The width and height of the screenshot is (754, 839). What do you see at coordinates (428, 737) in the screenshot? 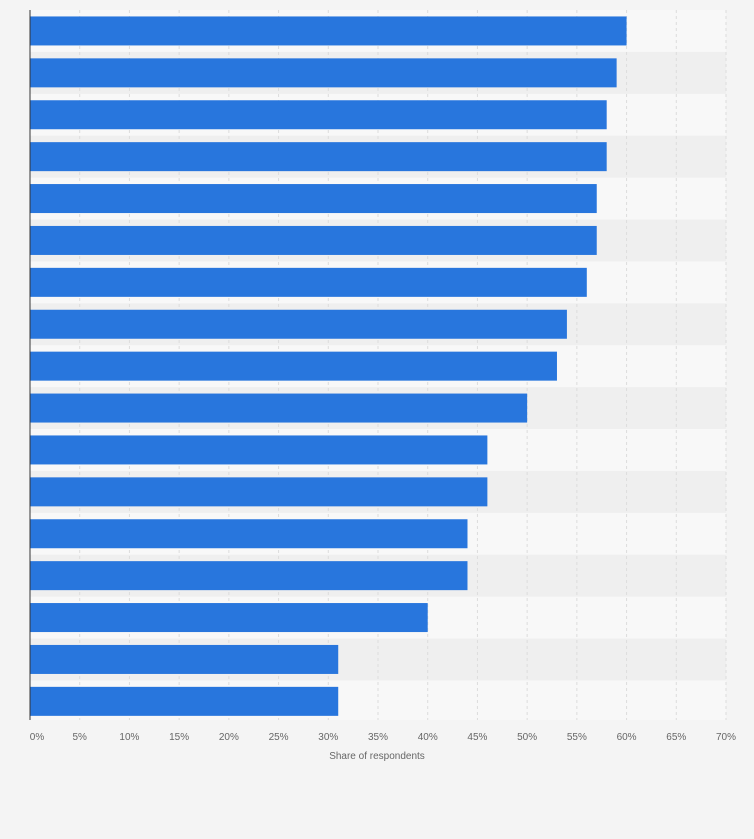
I see `x-tick-label: 40%` at bounding box center [428, 737].